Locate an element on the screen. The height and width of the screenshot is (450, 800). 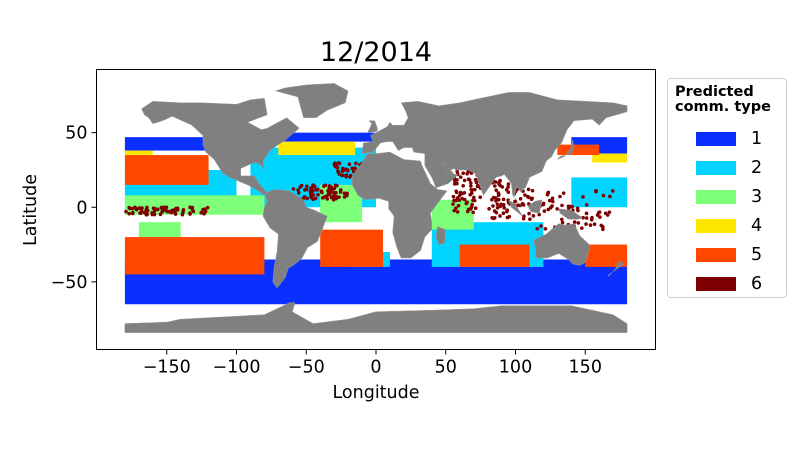
legend-entry: 6 is located at coordinates (727, 283).